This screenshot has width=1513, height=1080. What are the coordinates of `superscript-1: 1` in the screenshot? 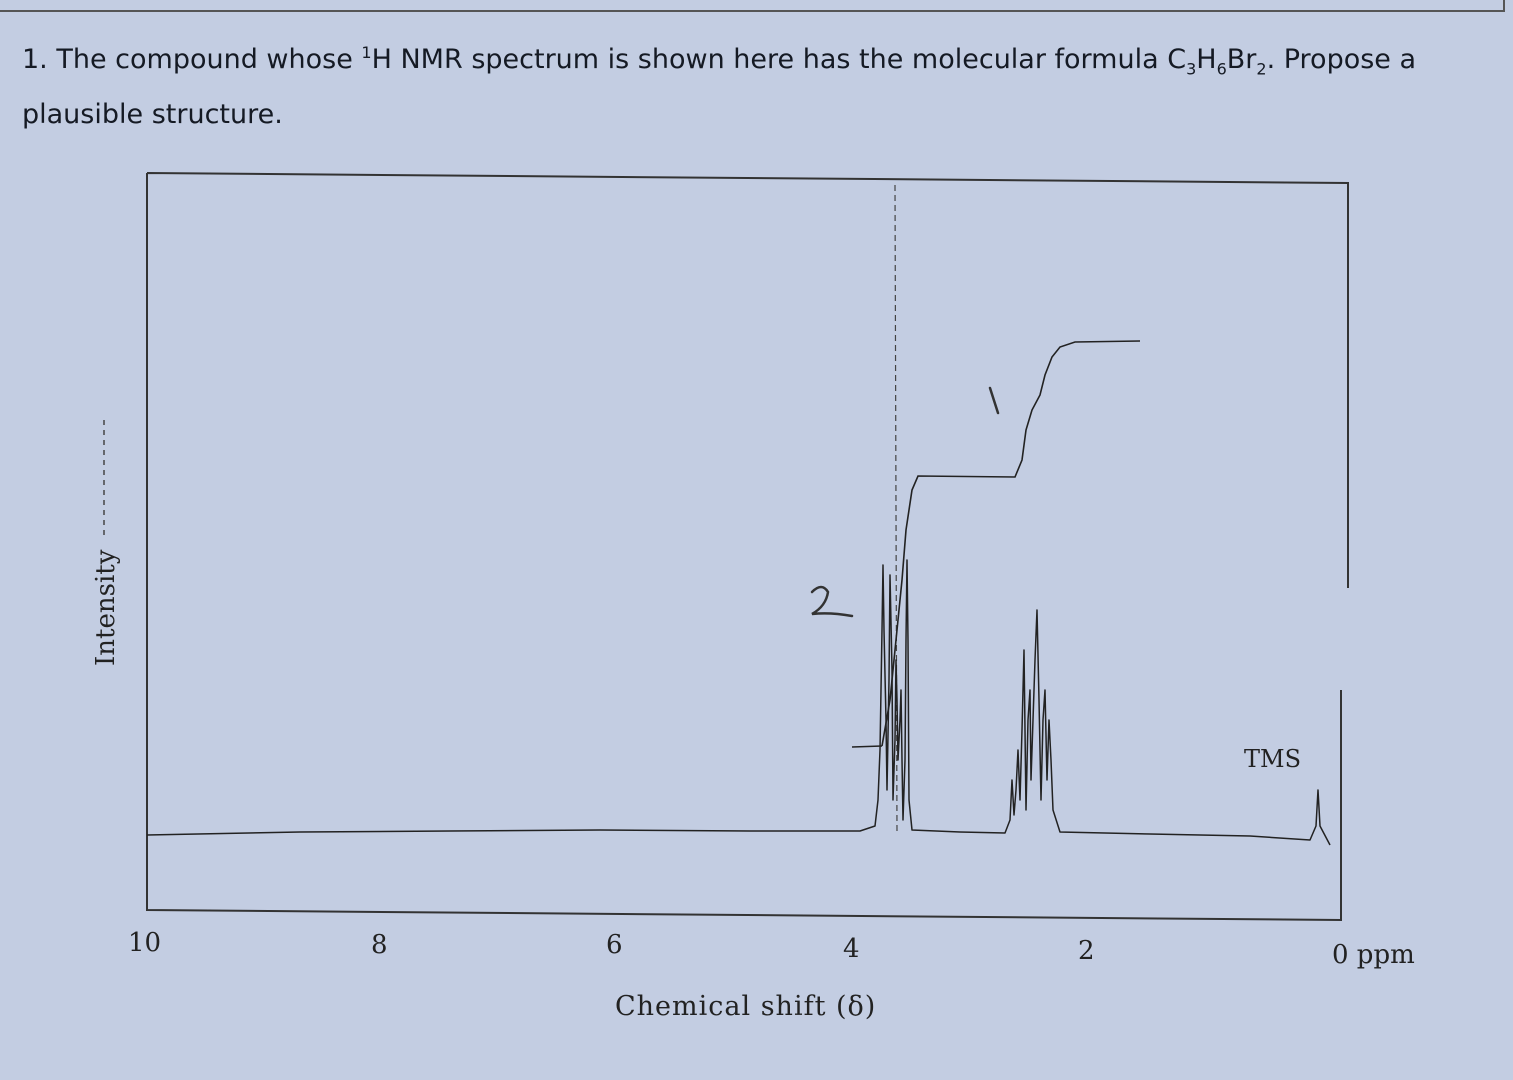 It's located at (366, 52).